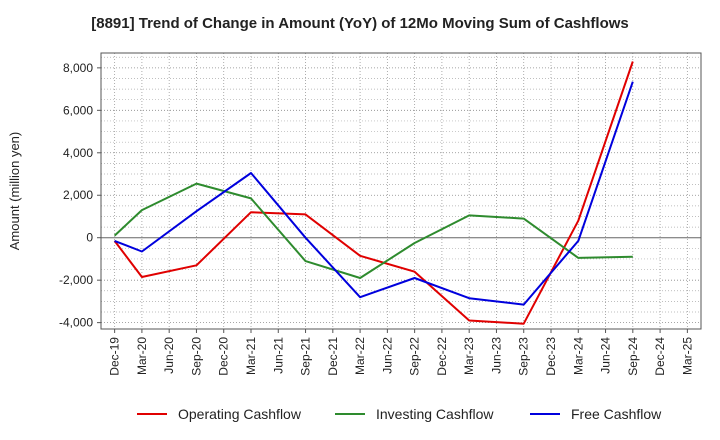 The width and height of the screenshot is (720, 440). What do you see at coordinates (142, 356) in the screenshot?
I see `x-tick-label: Mar-20` at bounding box center [142, 356].